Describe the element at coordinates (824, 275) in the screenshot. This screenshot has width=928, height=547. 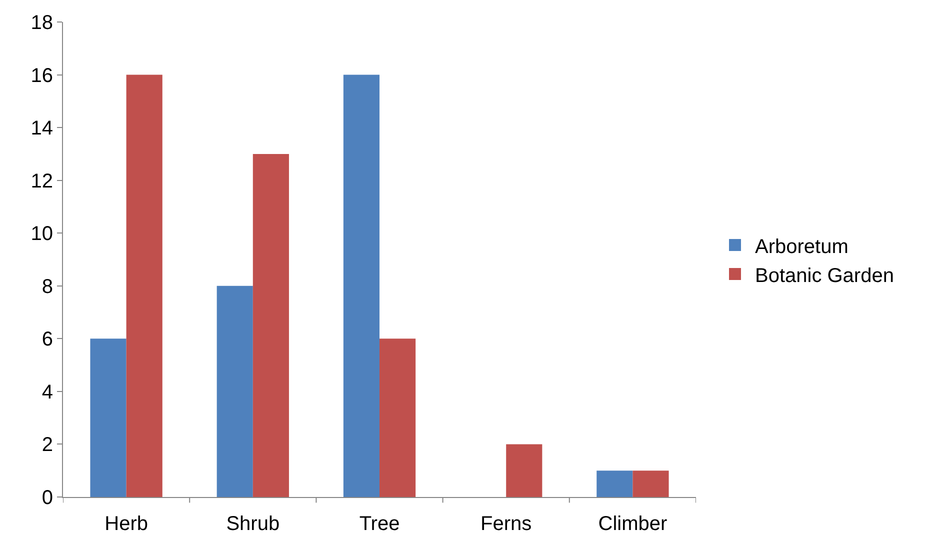
I see `legend-label: Botanic Garden` at that location.